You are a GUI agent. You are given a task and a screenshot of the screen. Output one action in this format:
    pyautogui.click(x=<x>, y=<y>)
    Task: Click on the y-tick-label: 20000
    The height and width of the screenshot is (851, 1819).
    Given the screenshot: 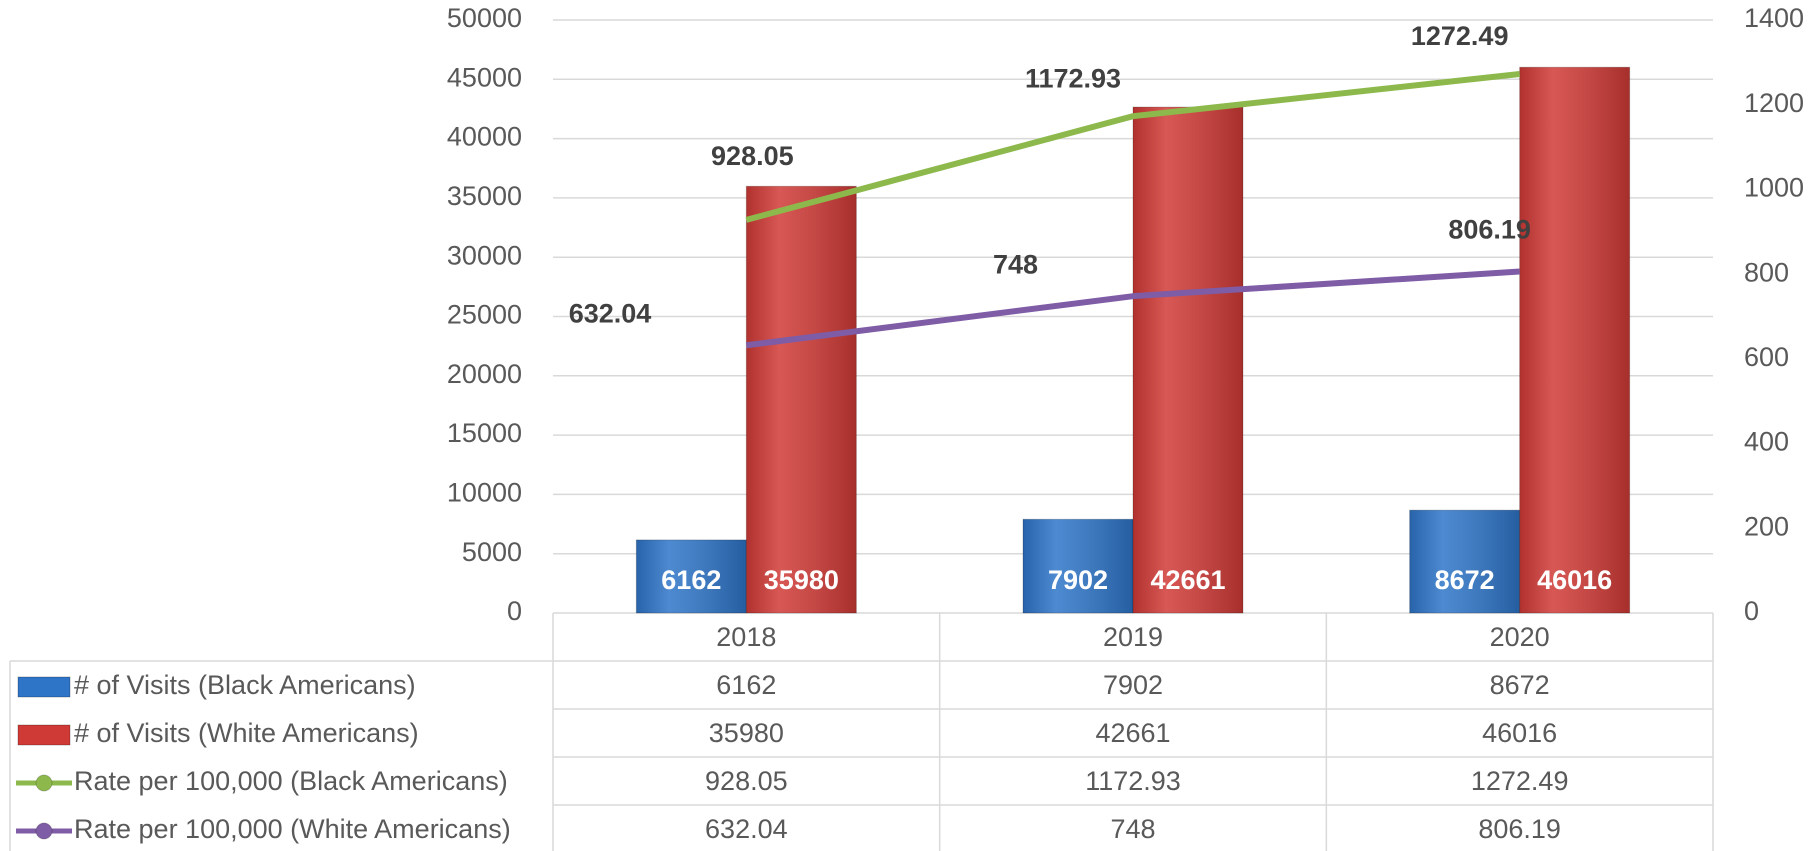 What is the action you would take?
    pyautogui.click(x=484, y=374)
    